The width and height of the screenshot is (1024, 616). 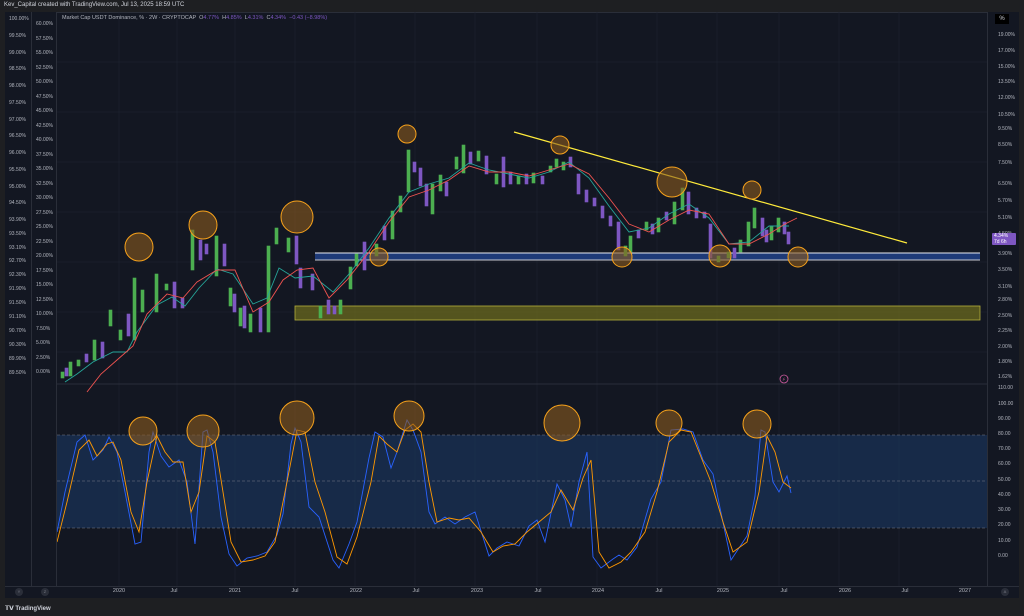 I want to click on legend-change: −0.43 (−8.98%), so click(x=308, y=18).